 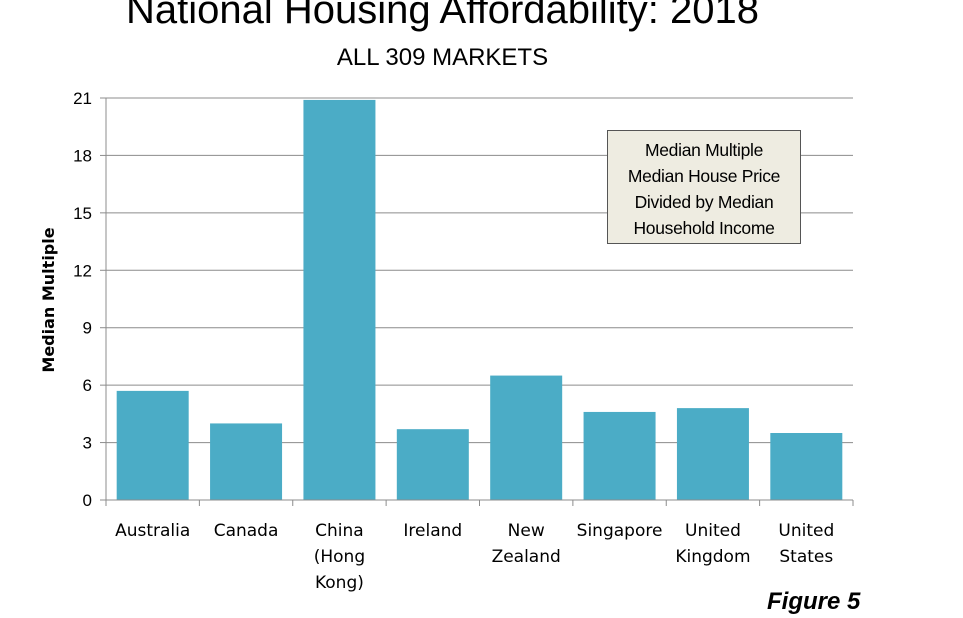 What do you see at coordinates (152, 531) in the screenshot?
I see `x-tick-label: Australia` at bounding box center [152, 531].